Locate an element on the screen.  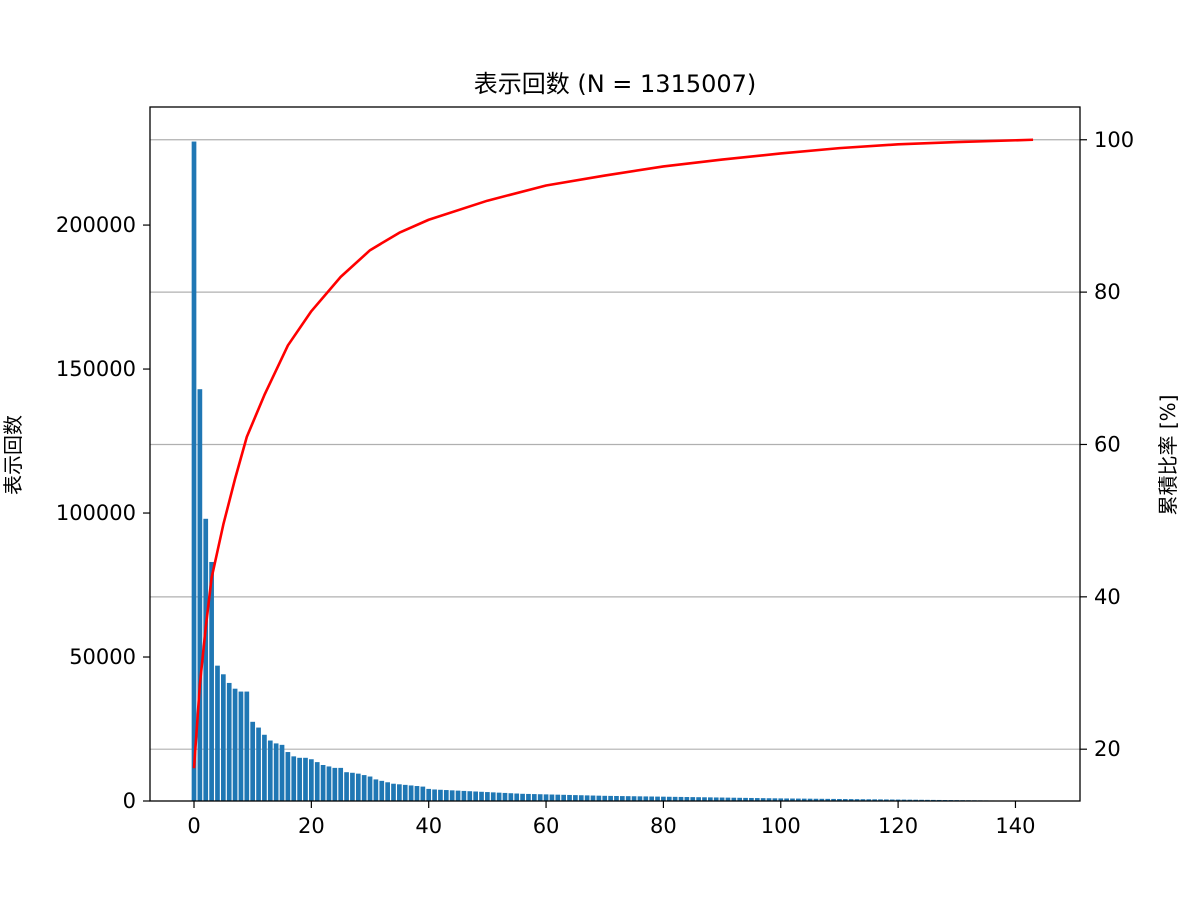
x-axis: 0 20 40 60 80 100 120 140 is located at coordinates (611, 819).